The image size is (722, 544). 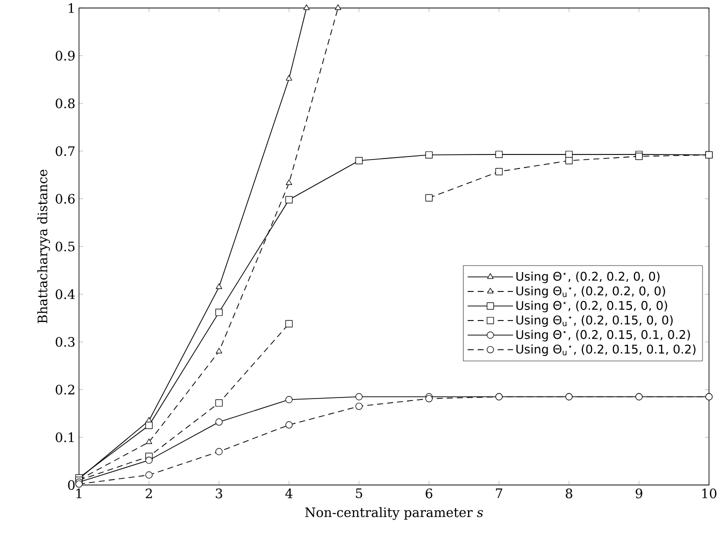 I want to click on y-tick-label: 0.4, so click(x=65, y=294).